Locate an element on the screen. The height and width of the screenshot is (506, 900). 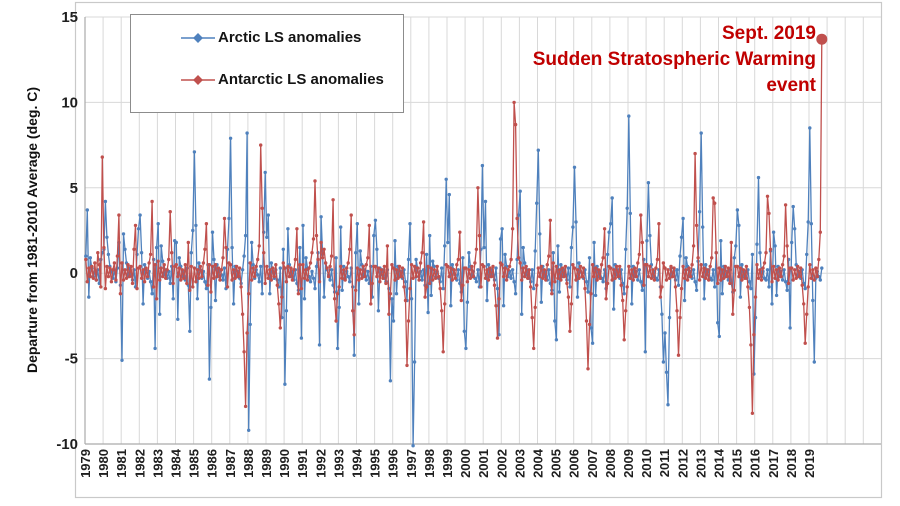
legend-item-antarctic: Antarctic LS anomalies is located at coordinates (267, 79).